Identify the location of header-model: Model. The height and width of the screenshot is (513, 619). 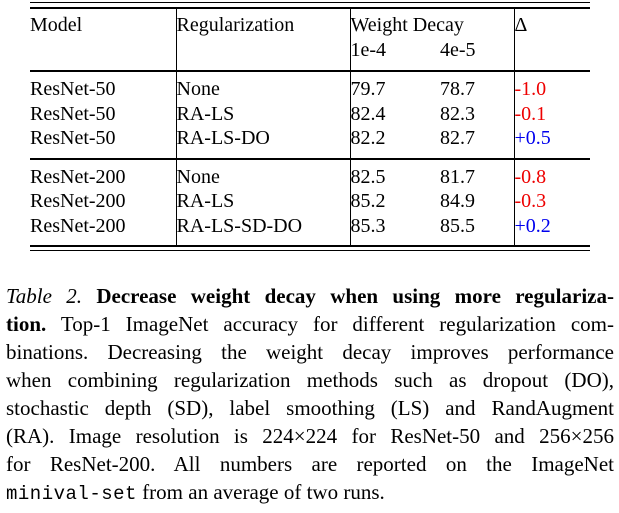
(56, 25).